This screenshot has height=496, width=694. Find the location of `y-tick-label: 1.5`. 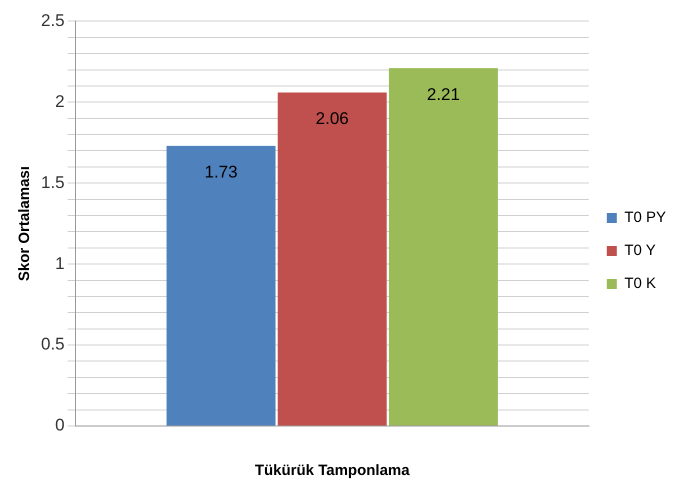

y-tick-label: 1.5 is located at coordinates (52, 182).